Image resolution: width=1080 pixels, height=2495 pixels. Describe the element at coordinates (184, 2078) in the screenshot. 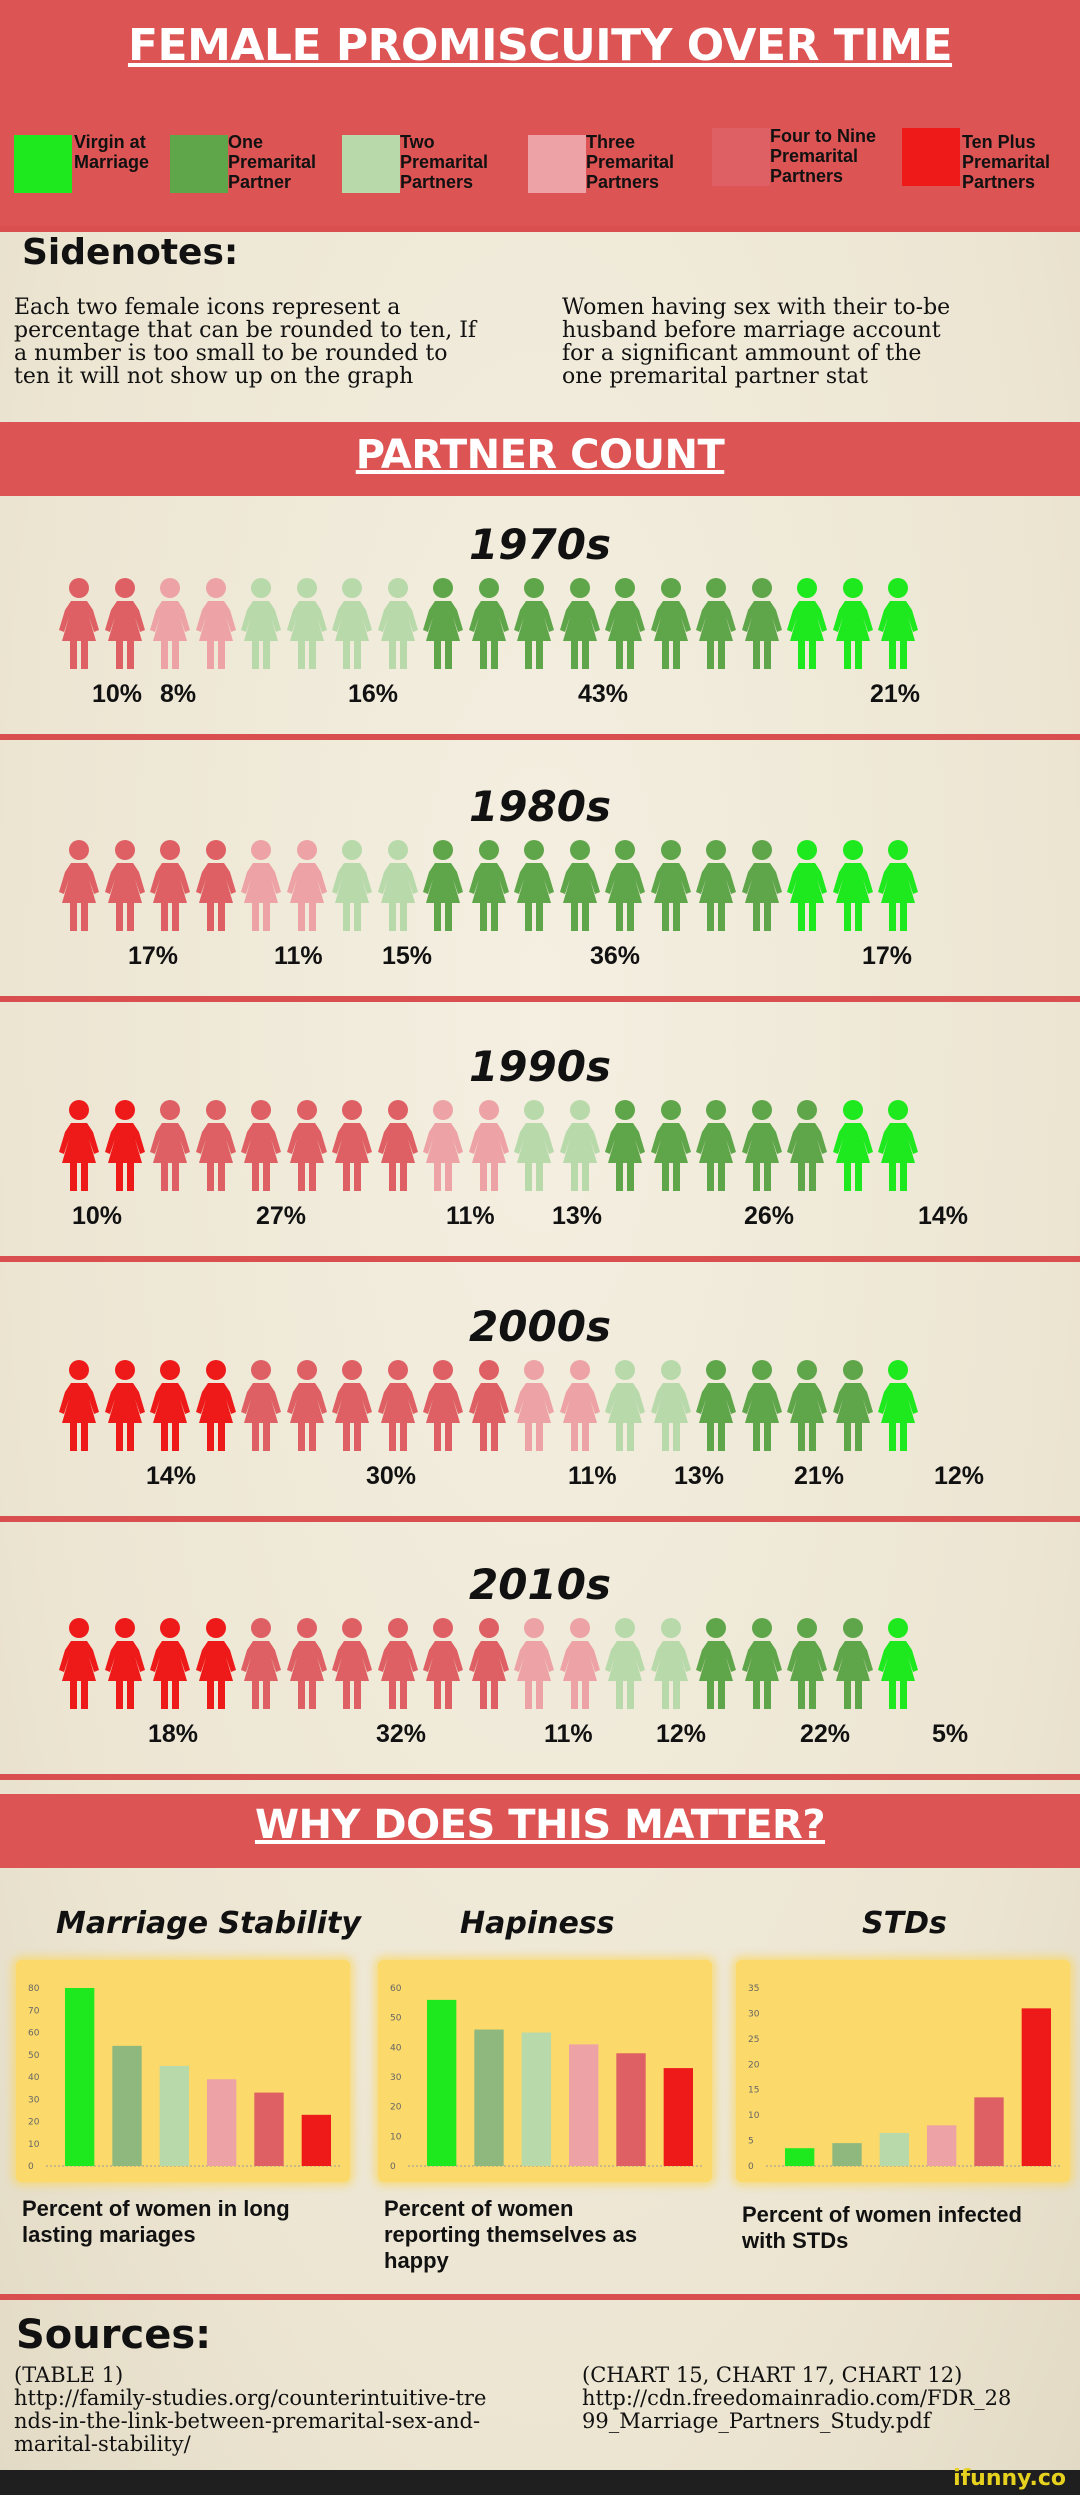

I see `bar-chart: 0 10 20 30 40 50 60 70 80` at that location.